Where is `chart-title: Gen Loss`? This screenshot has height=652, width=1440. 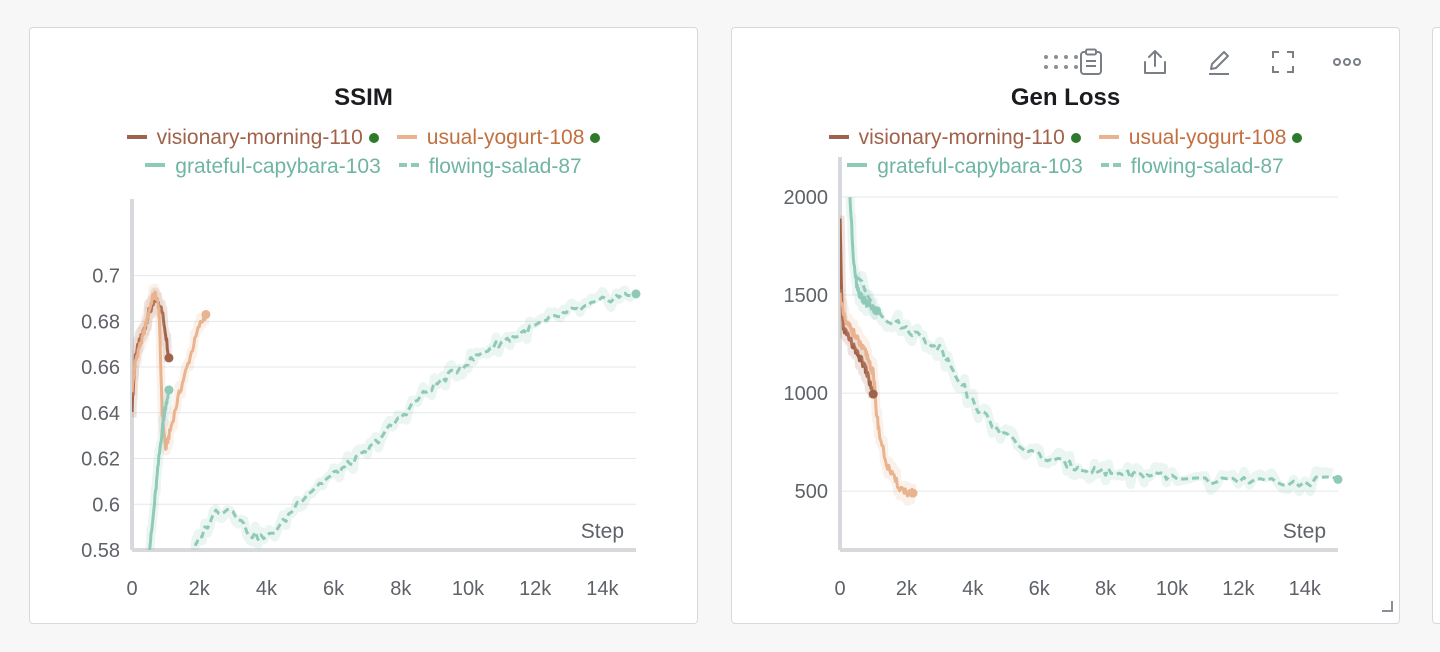 chart-title: Gen Loss is located at coordinates (1065, 97).